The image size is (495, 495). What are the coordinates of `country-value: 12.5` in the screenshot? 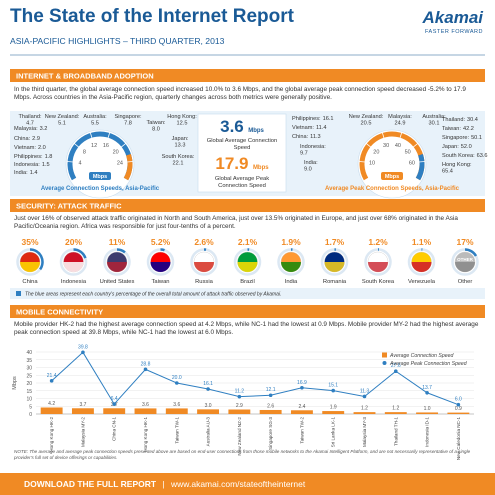 It's located at (182, 124).